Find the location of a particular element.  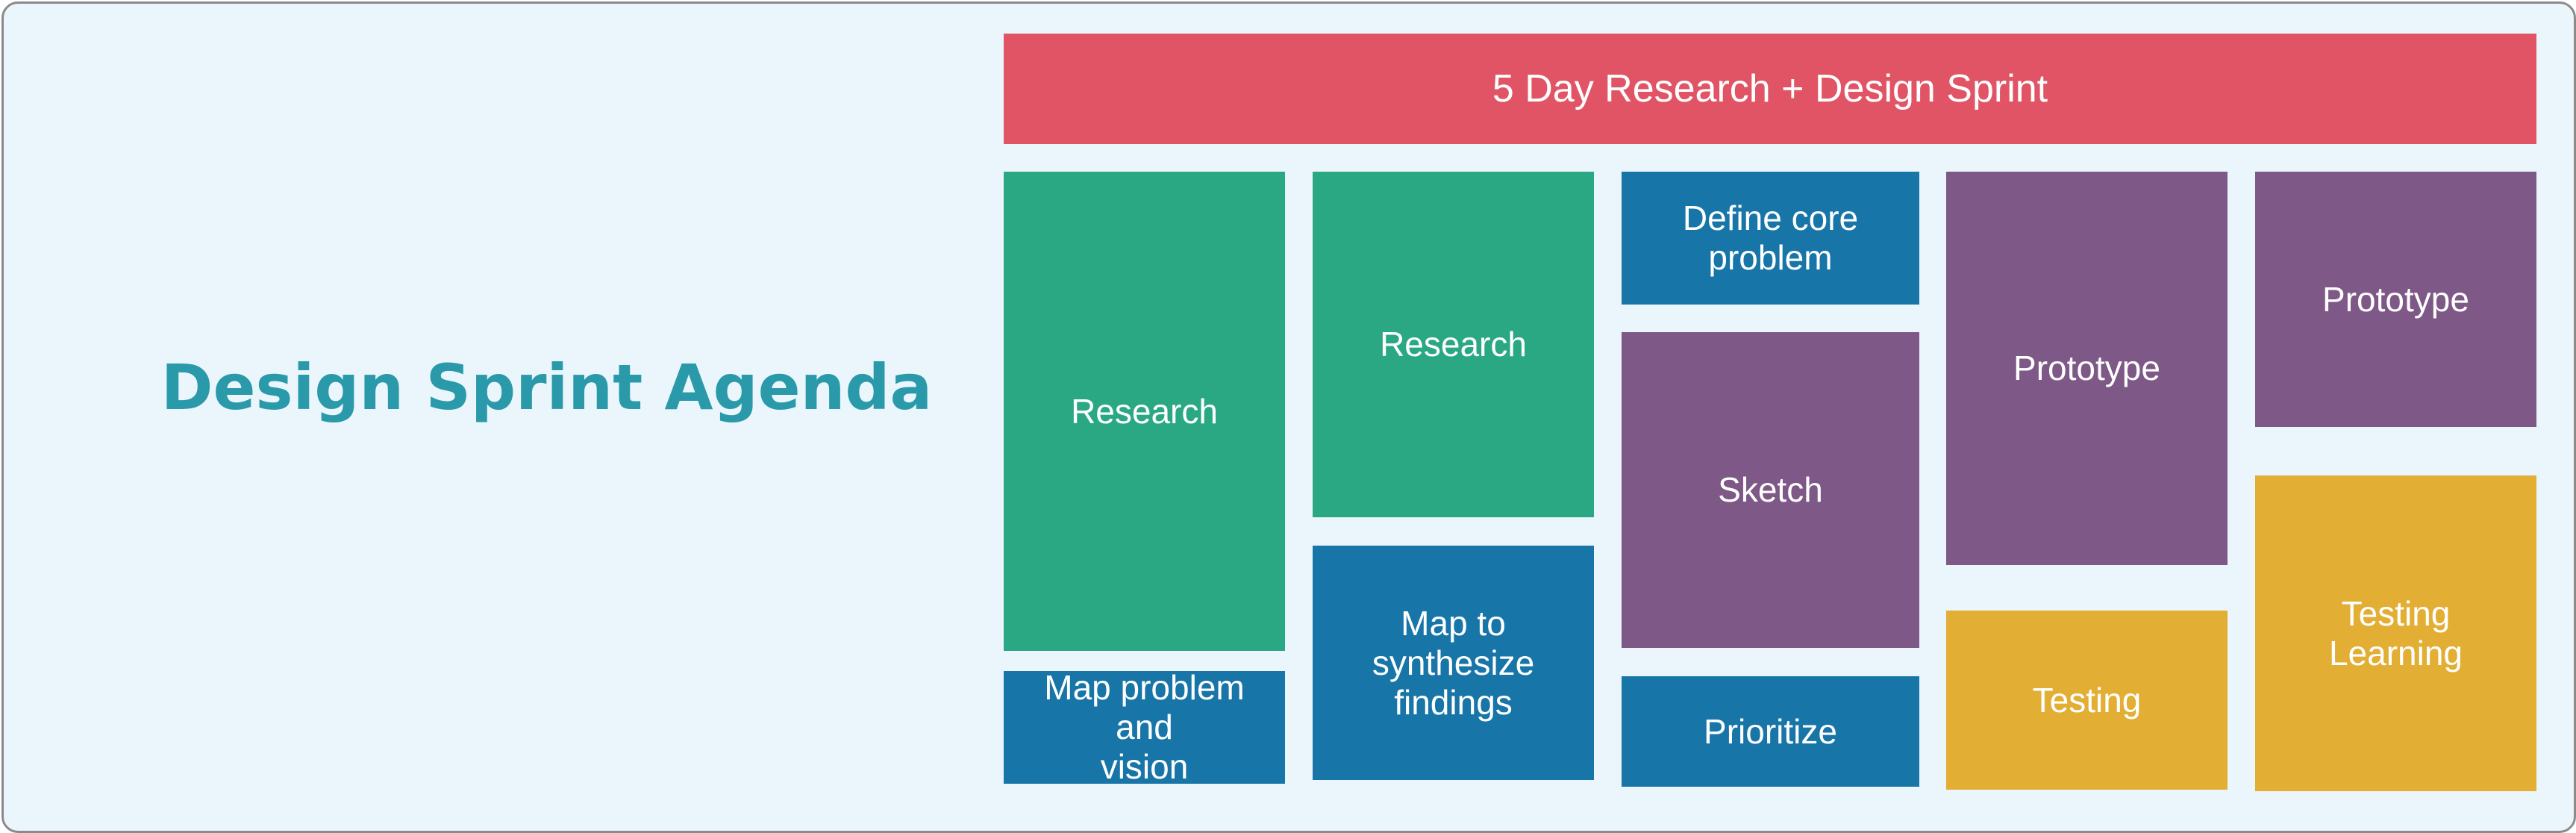

day2-map-label: Map to synthesize findings is located at coordinates (1453, 662).